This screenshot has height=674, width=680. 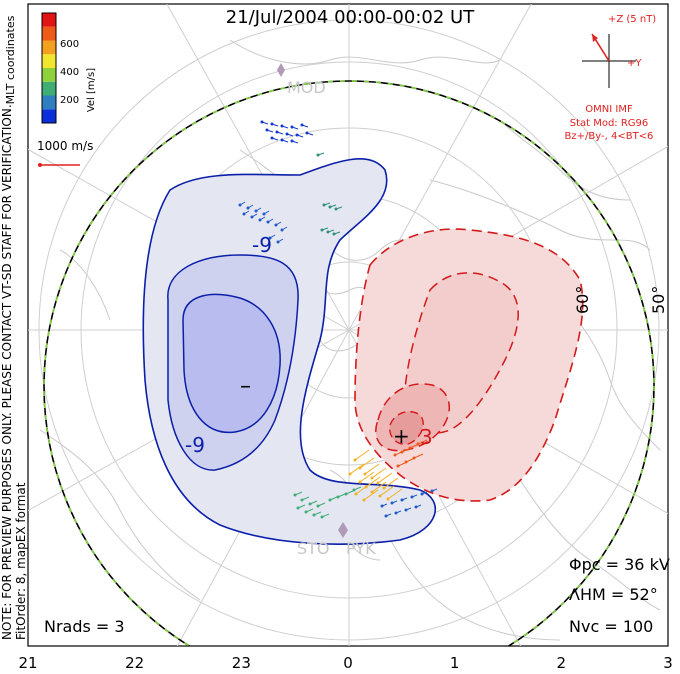 I want to click on mlt-tick-label: 21, so click(x=27, y=663).